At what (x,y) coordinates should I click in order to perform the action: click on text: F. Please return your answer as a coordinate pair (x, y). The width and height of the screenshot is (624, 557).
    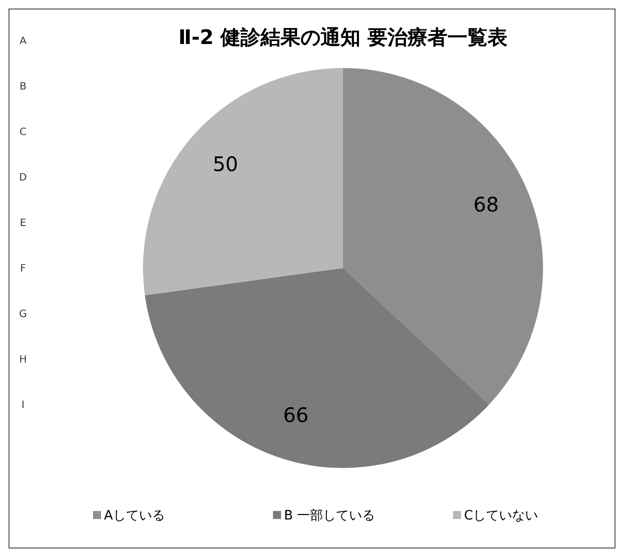
    Looking at the image, I should click on (23, 269).